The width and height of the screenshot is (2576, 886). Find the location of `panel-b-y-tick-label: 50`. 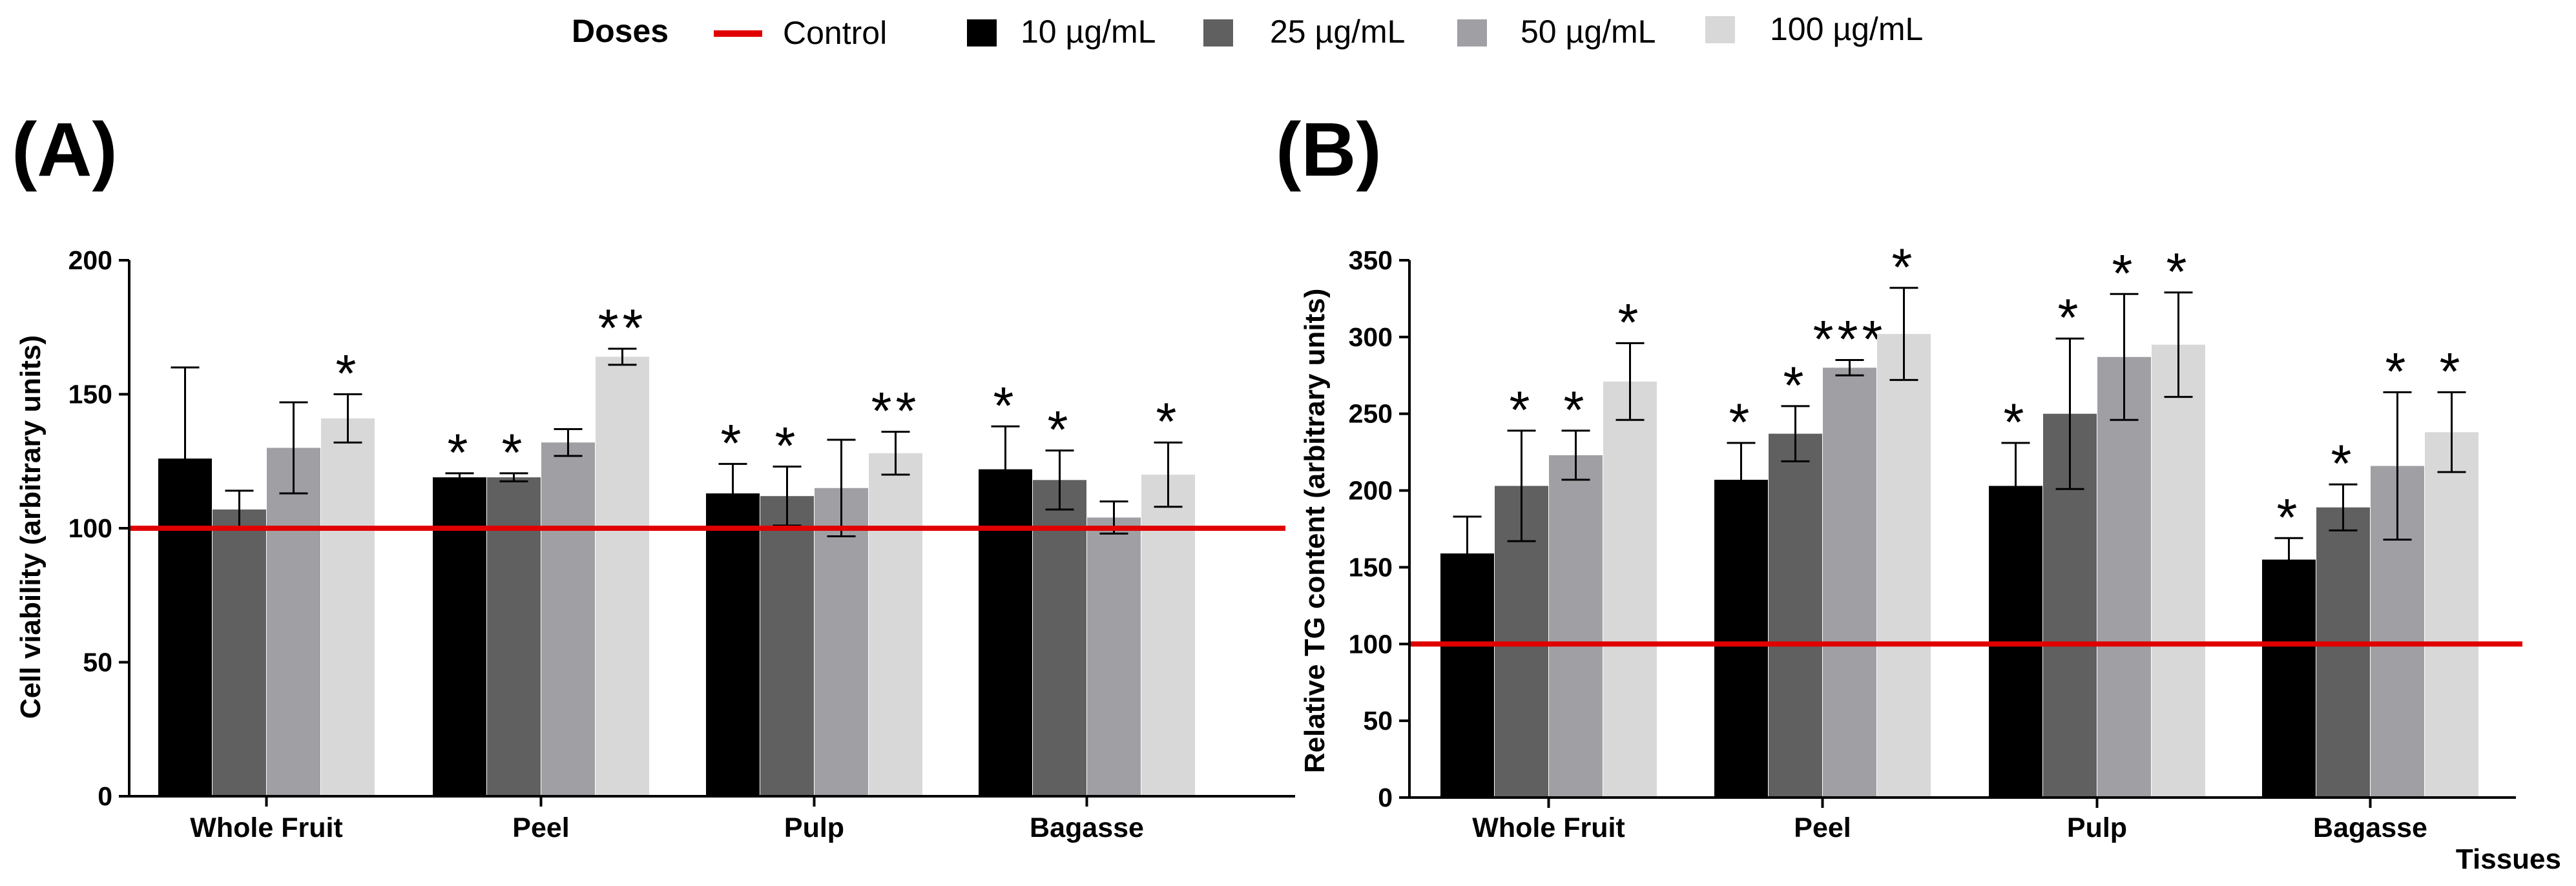

panel-b-y-tick-label: 50 is located at coordinates (1378, 721).